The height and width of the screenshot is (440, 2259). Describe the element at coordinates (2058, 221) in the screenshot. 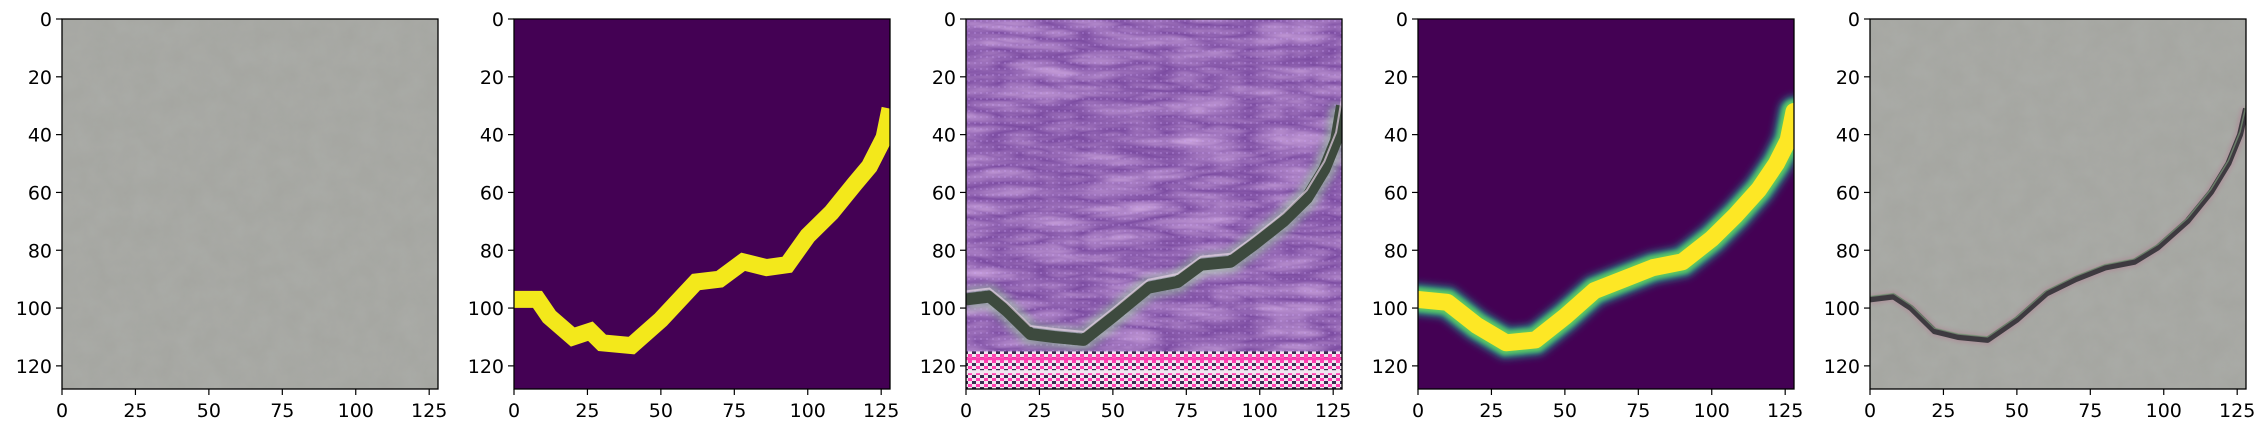

I see `crack-edge` at that location.